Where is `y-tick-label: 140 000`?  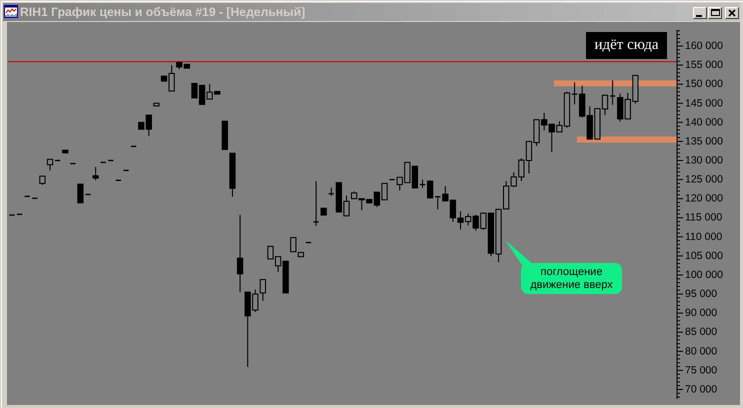 y-tick-label: 140 000 is located at coordinates (704, 122).